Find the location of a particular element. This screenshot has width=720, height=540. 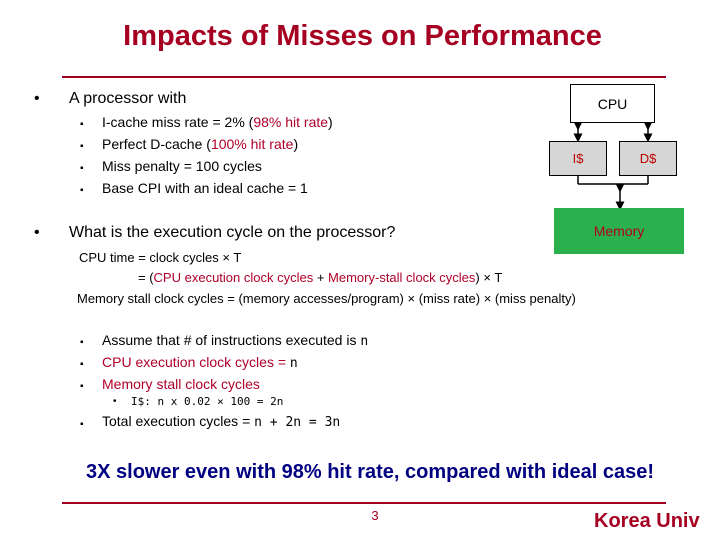

page-number: 3 is located at coordinates (375, 515).